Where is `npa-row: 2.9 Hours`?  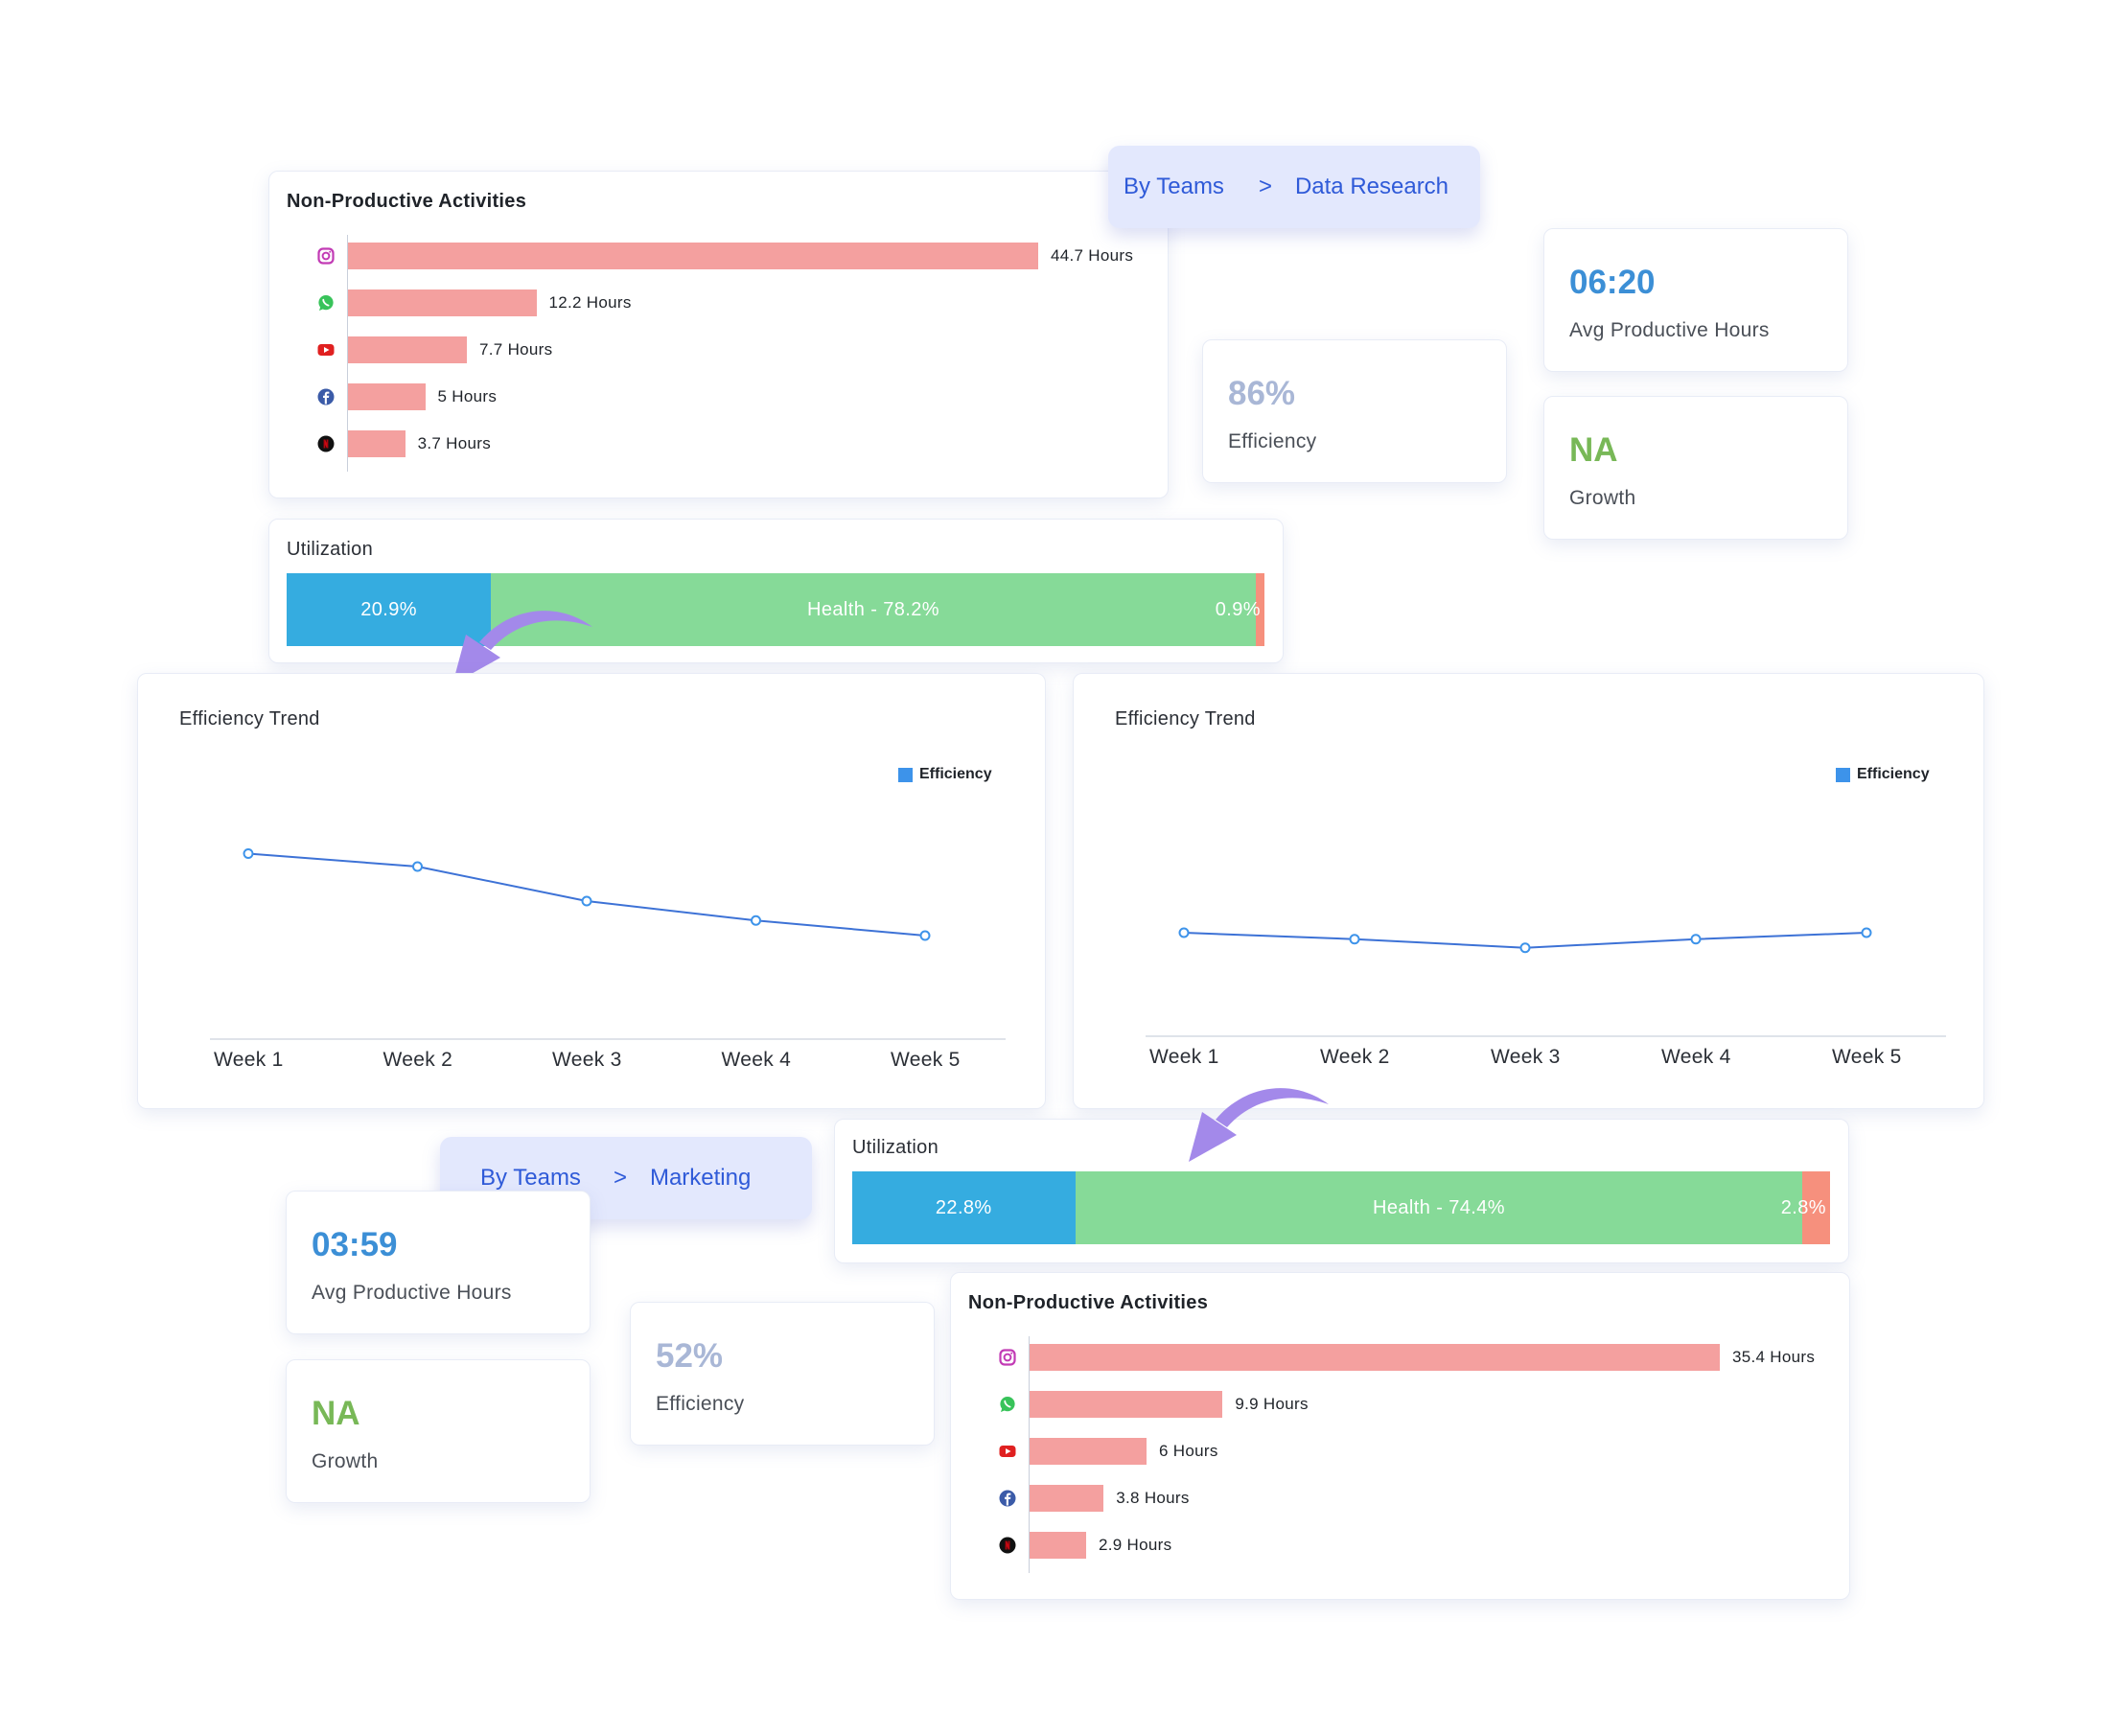
npa-row: 2.9 Hours is located at coordinates (1411, 1545).